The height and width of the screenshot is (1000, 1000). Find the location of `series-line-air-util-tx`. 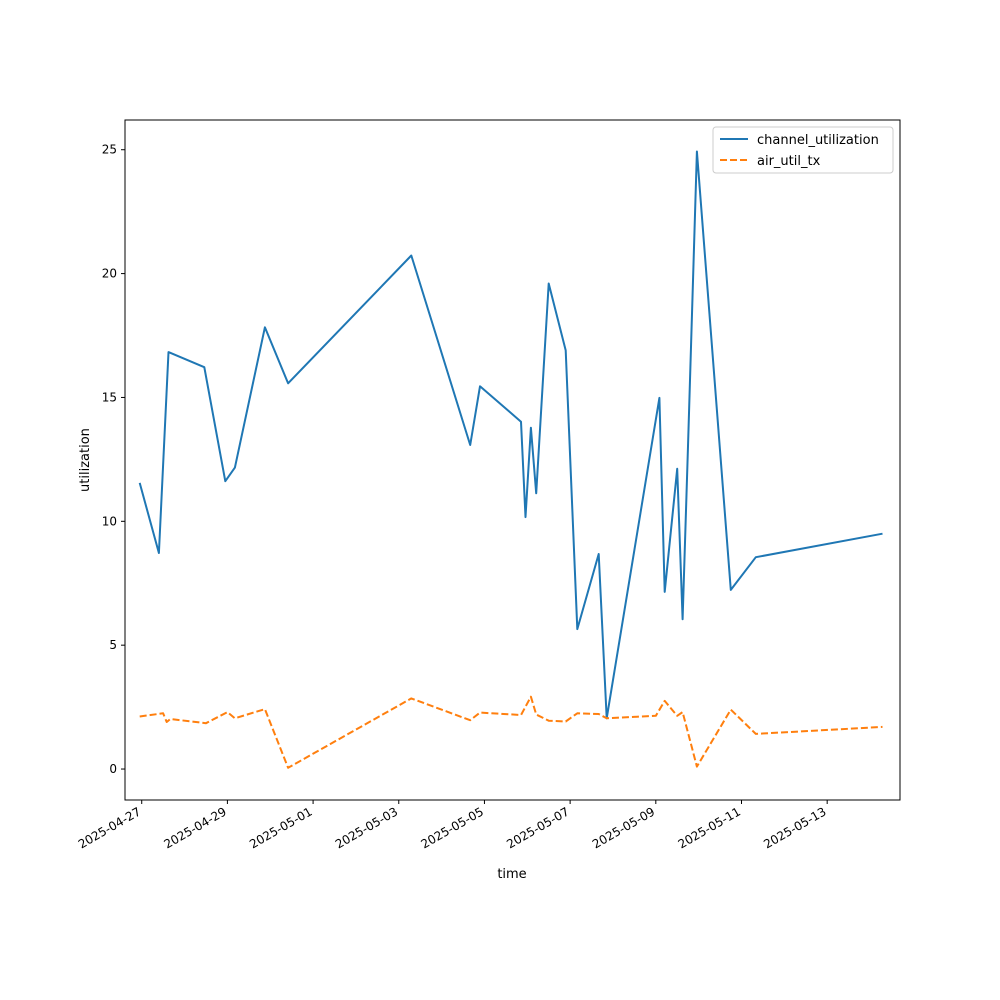

series-line-air-util-tx is located at coordinates (511, 732).